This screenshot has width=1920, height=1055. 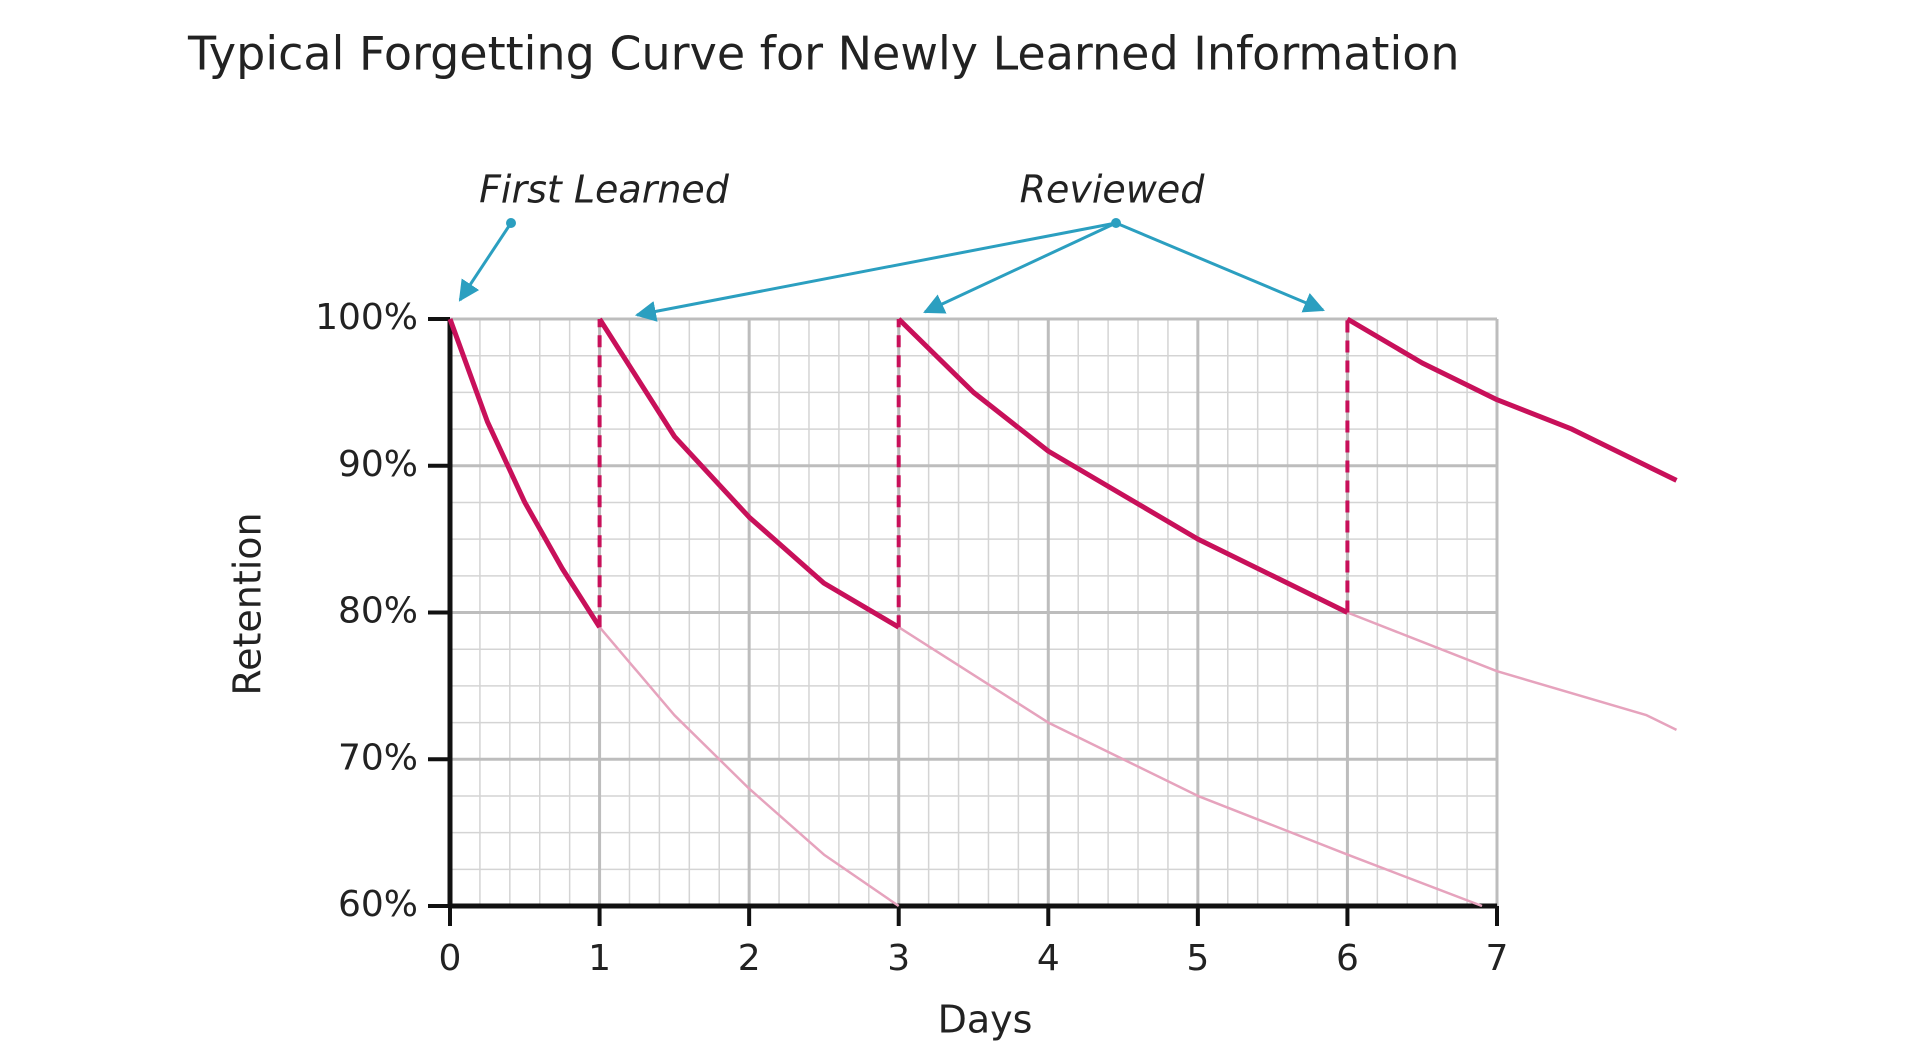 What do you see at coordinates (973, 473) in the screenshot?
I see `line-series` at bounding box center [973, 473].